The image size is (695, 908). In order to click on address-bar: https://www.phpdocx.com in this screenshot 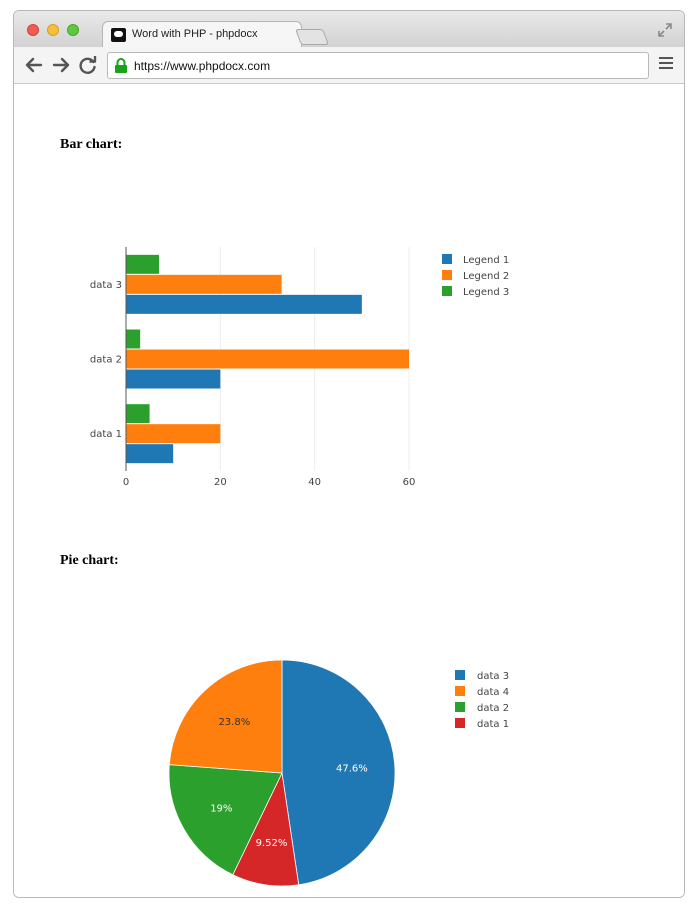, I will do `click(378, 65)`.